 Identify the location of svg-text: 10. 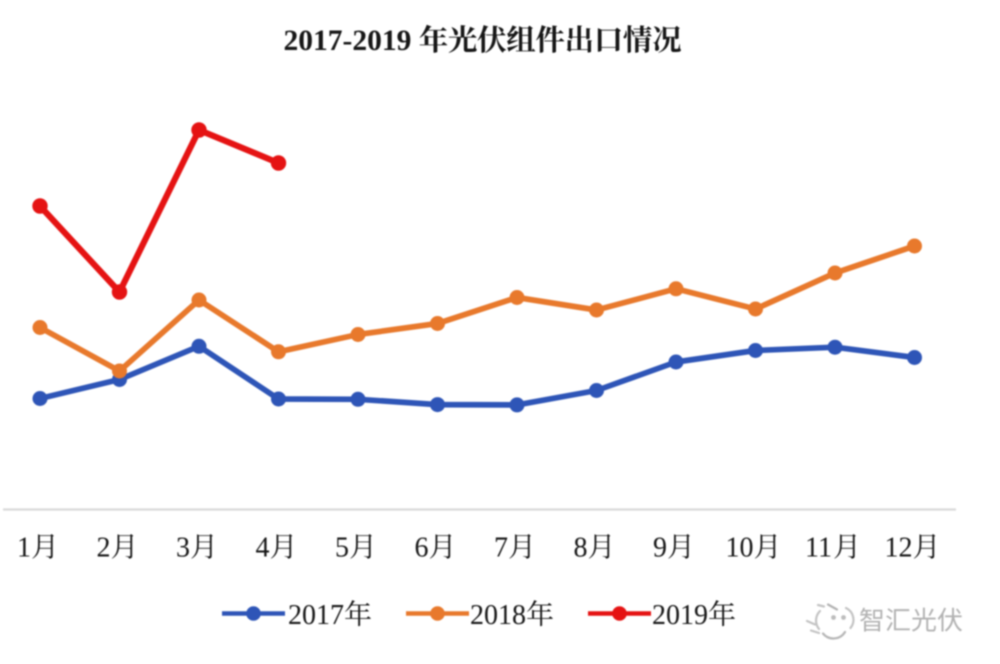
(740, 548).